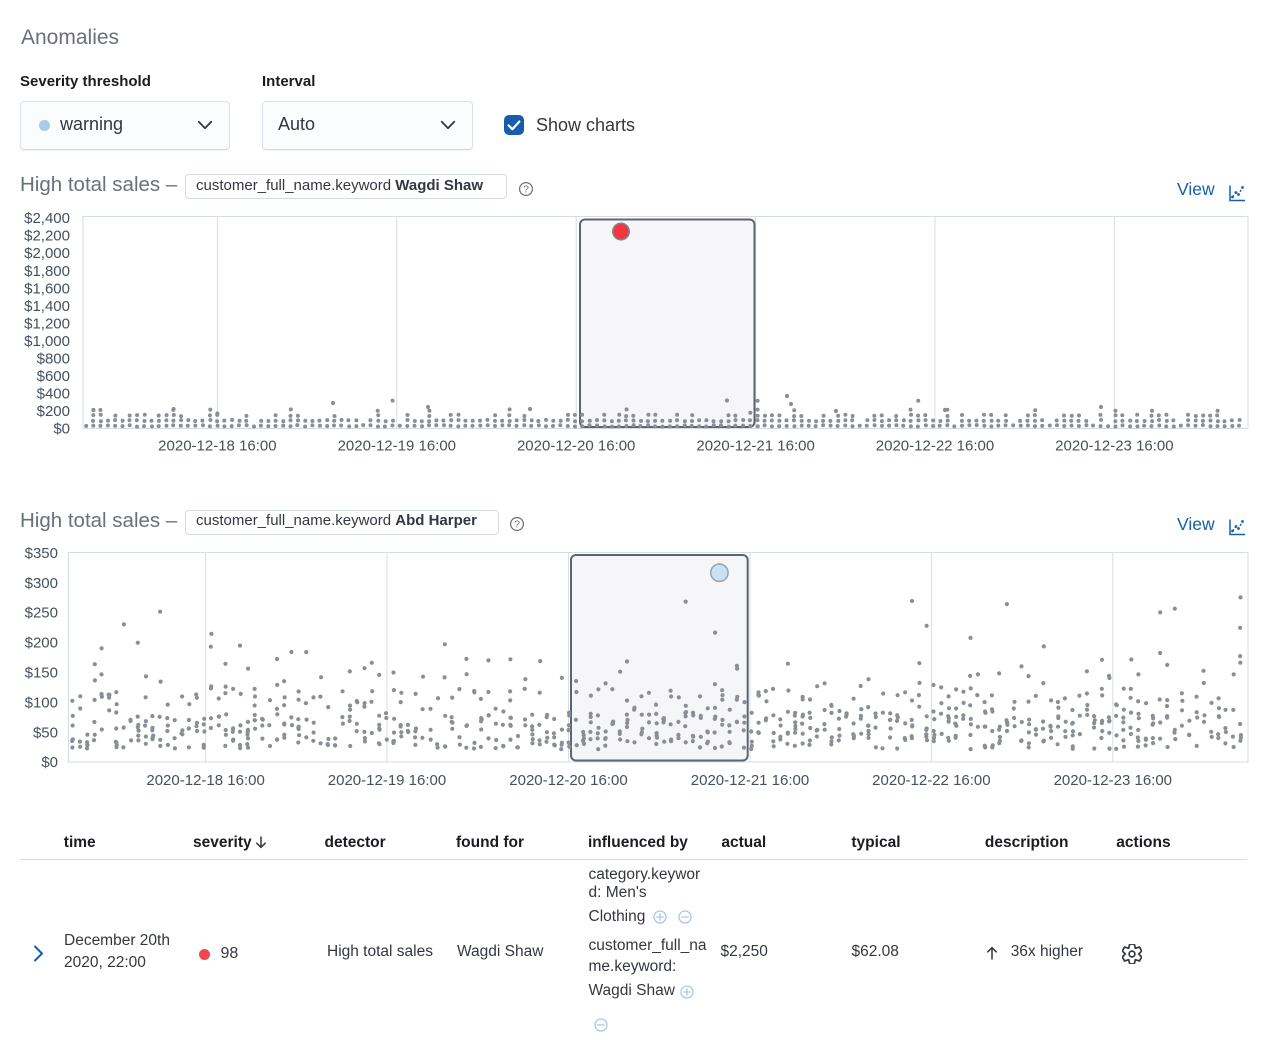 The width and height of the screenshot is (1262, 1043). What do you see at coordinates (53, 394) in the screenshot?
I see `svg-text: $400` at bounding box center [53, 394].